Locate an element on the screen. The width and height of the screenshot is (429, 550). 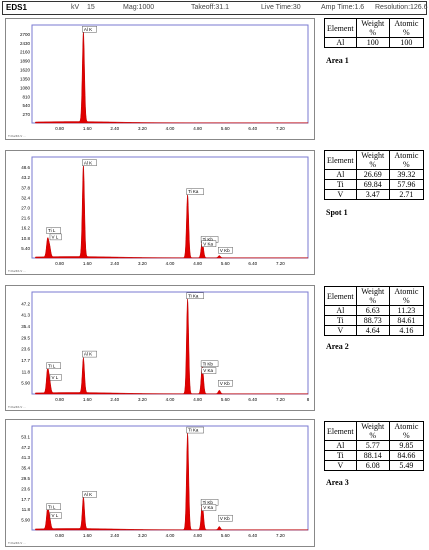
cell-weight: 6.08 is located at coordinates (372, 465).